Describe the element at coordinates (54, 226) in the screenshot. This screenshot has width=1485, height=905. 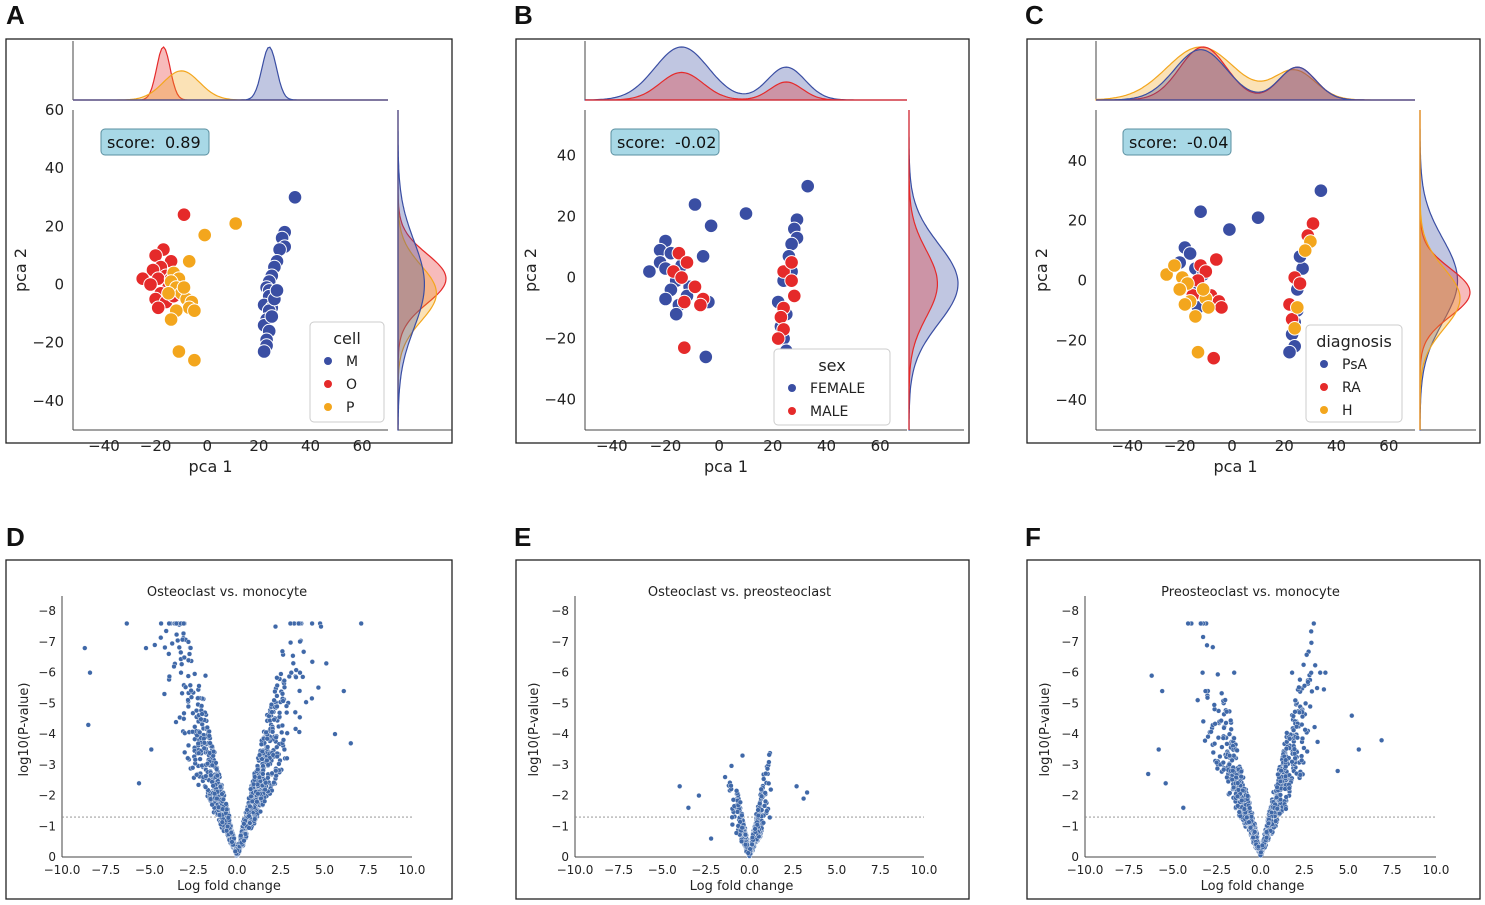
I see `y-tick-label: 20` at that location.